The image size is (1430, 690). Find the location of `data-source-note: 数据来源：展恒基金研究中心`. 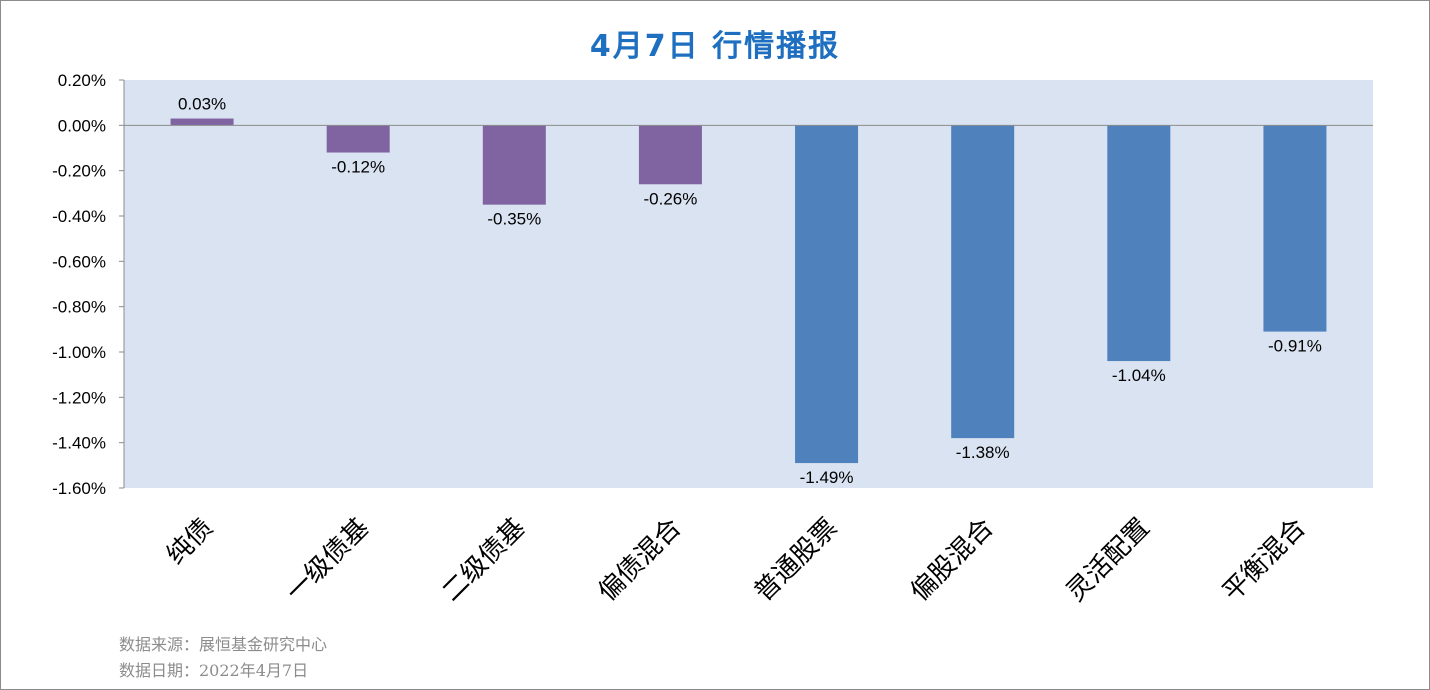

data-source-note: 数据来源：展恒基金研究中心 is located at coordinates (223, 644).